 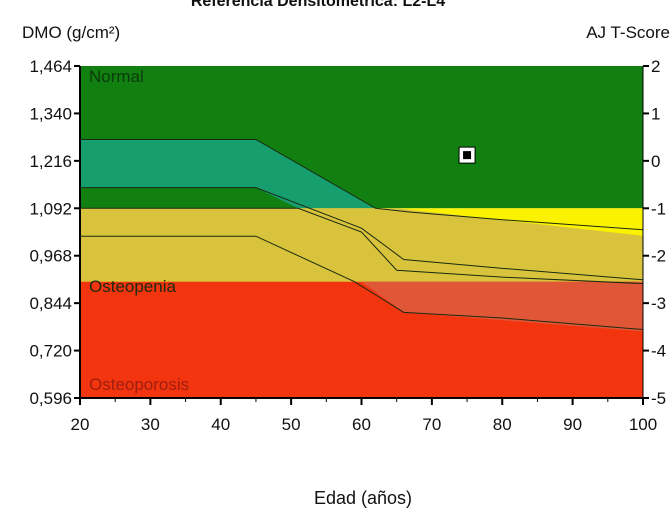 What do you see at coordinates (50, 161) in the screenshot?
I see `y-tick-label: 1,216` at bounding box center [50, 161].